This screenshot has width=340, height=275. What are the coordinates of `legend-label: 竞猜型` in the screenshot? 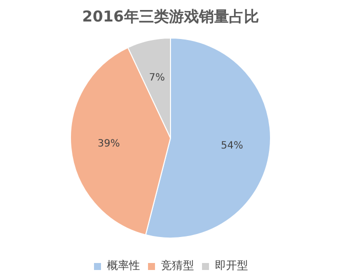 It's located at (177, 265).